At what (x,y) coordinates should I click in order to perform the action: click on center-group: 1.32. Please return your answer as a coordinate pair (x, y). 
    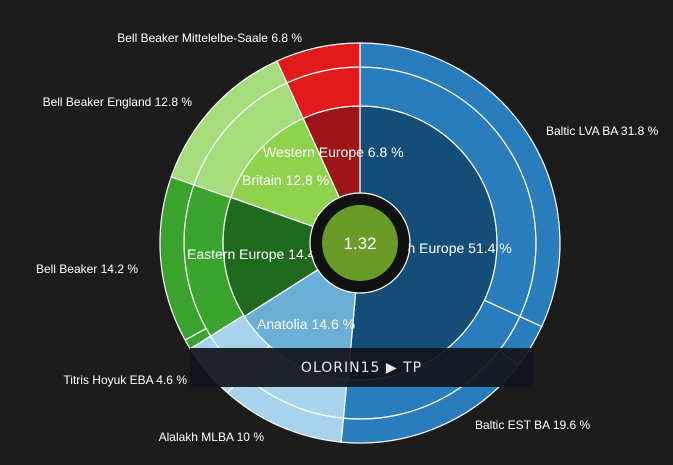
    Looking at the image, I should click on (360, 243).